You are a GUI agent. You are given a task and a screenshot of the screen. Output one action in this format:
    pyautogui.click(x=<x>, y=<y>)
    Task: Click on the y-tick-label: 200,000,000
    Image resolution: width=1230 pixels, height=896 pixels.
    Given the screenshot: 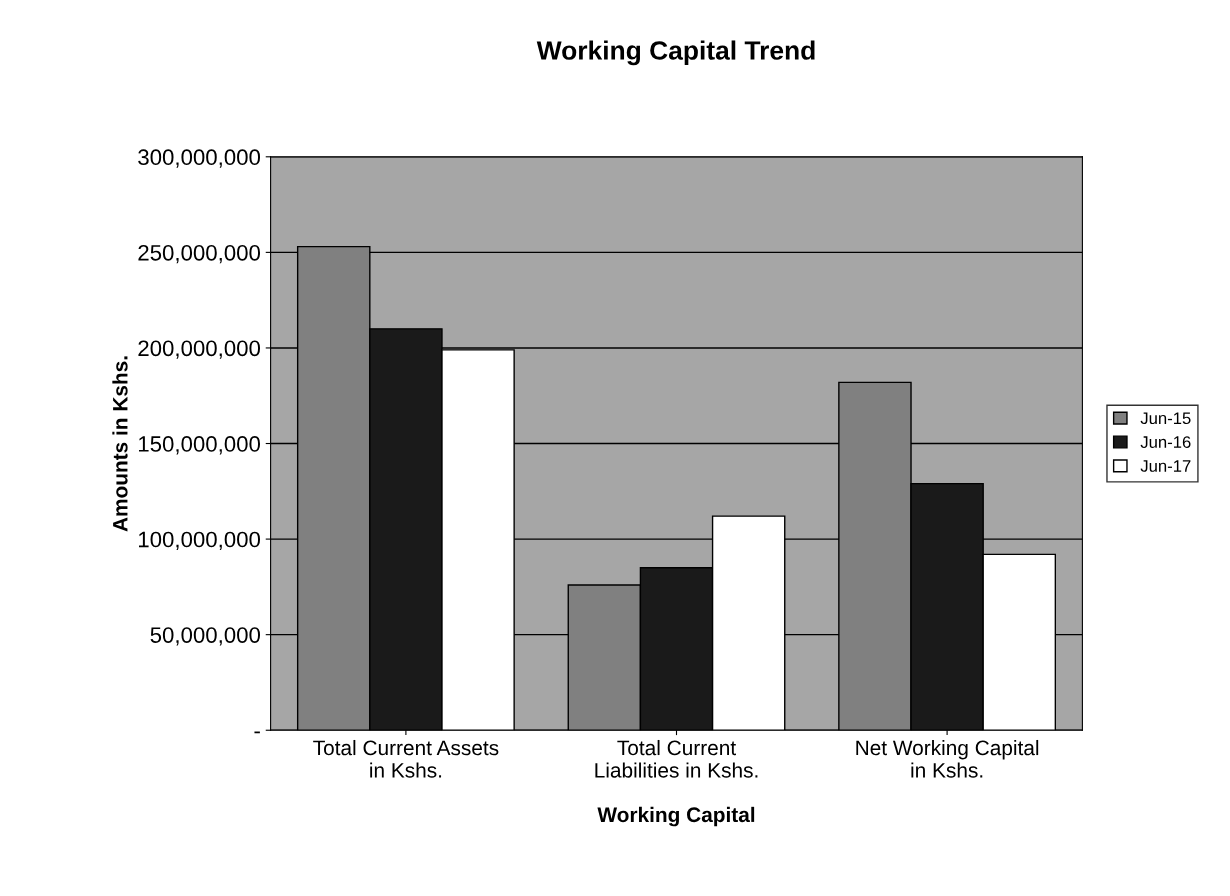 What is the action you would take?
    pyautogui.click(x=199, y=349)
    